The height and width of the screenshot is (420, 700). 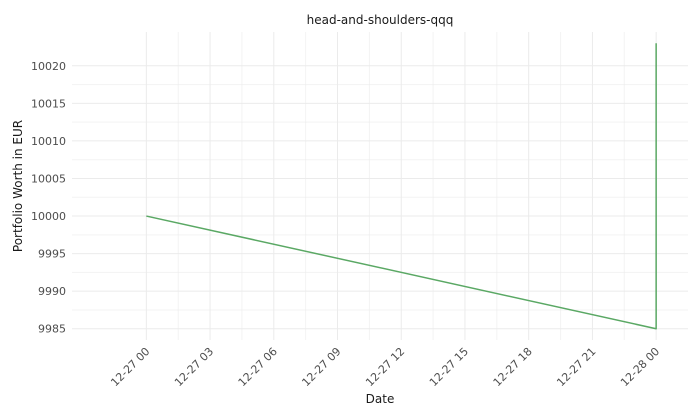 I want to click on x-tick-label: 12-27 06, so click(x=258, y=367).